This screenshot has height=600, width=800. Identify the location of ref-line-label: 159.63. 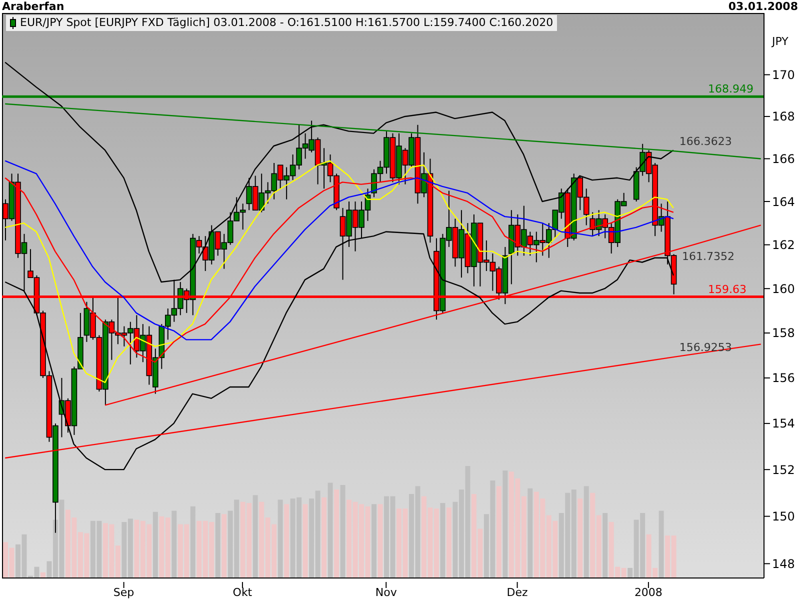
(727, 289).